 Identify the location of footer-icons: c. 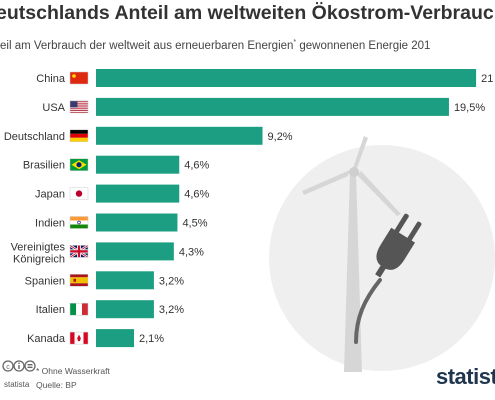
(19, 366).